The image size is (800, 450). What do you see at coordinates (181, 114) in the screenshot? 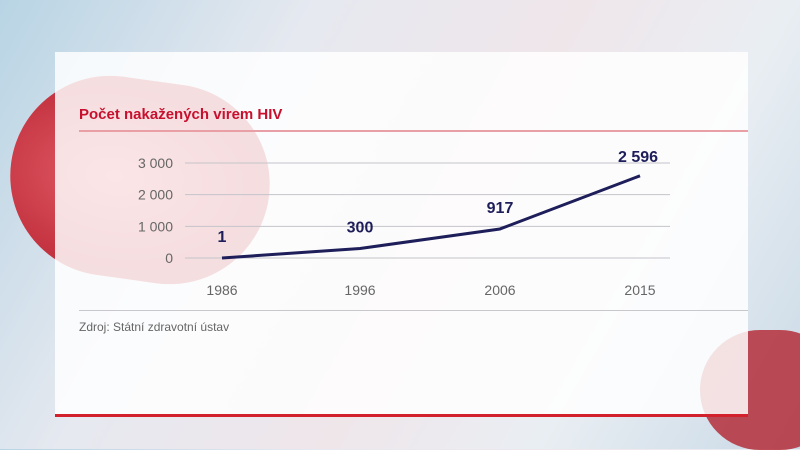
I see `chart-title: Počet nakažených virem HIV` at bounding box center [181, 114].